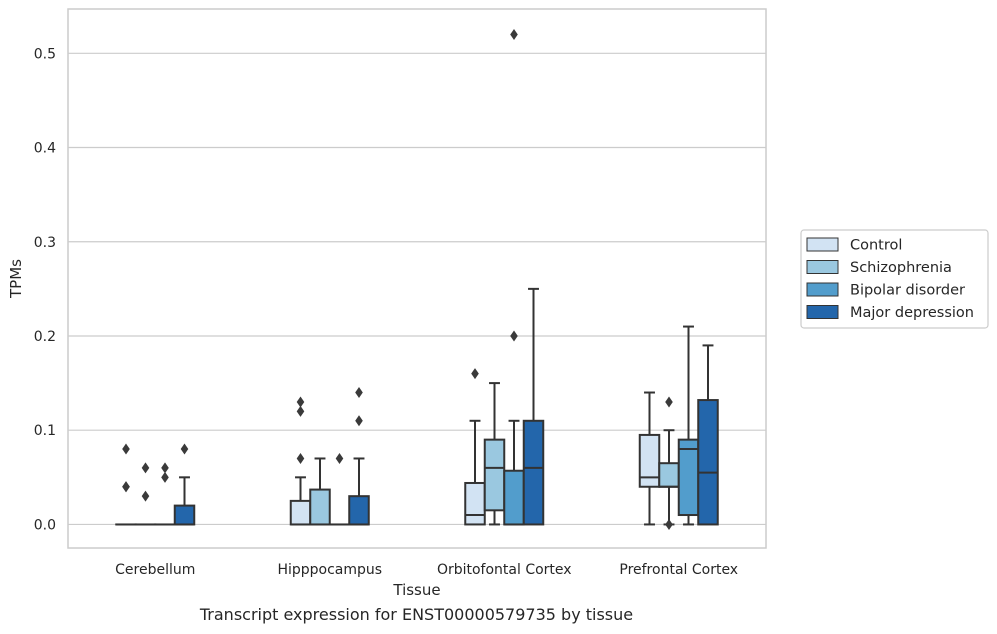 This screenshot has width=997, height=634. I want to click on y-axis-title: TPMs, so click(16, 279).